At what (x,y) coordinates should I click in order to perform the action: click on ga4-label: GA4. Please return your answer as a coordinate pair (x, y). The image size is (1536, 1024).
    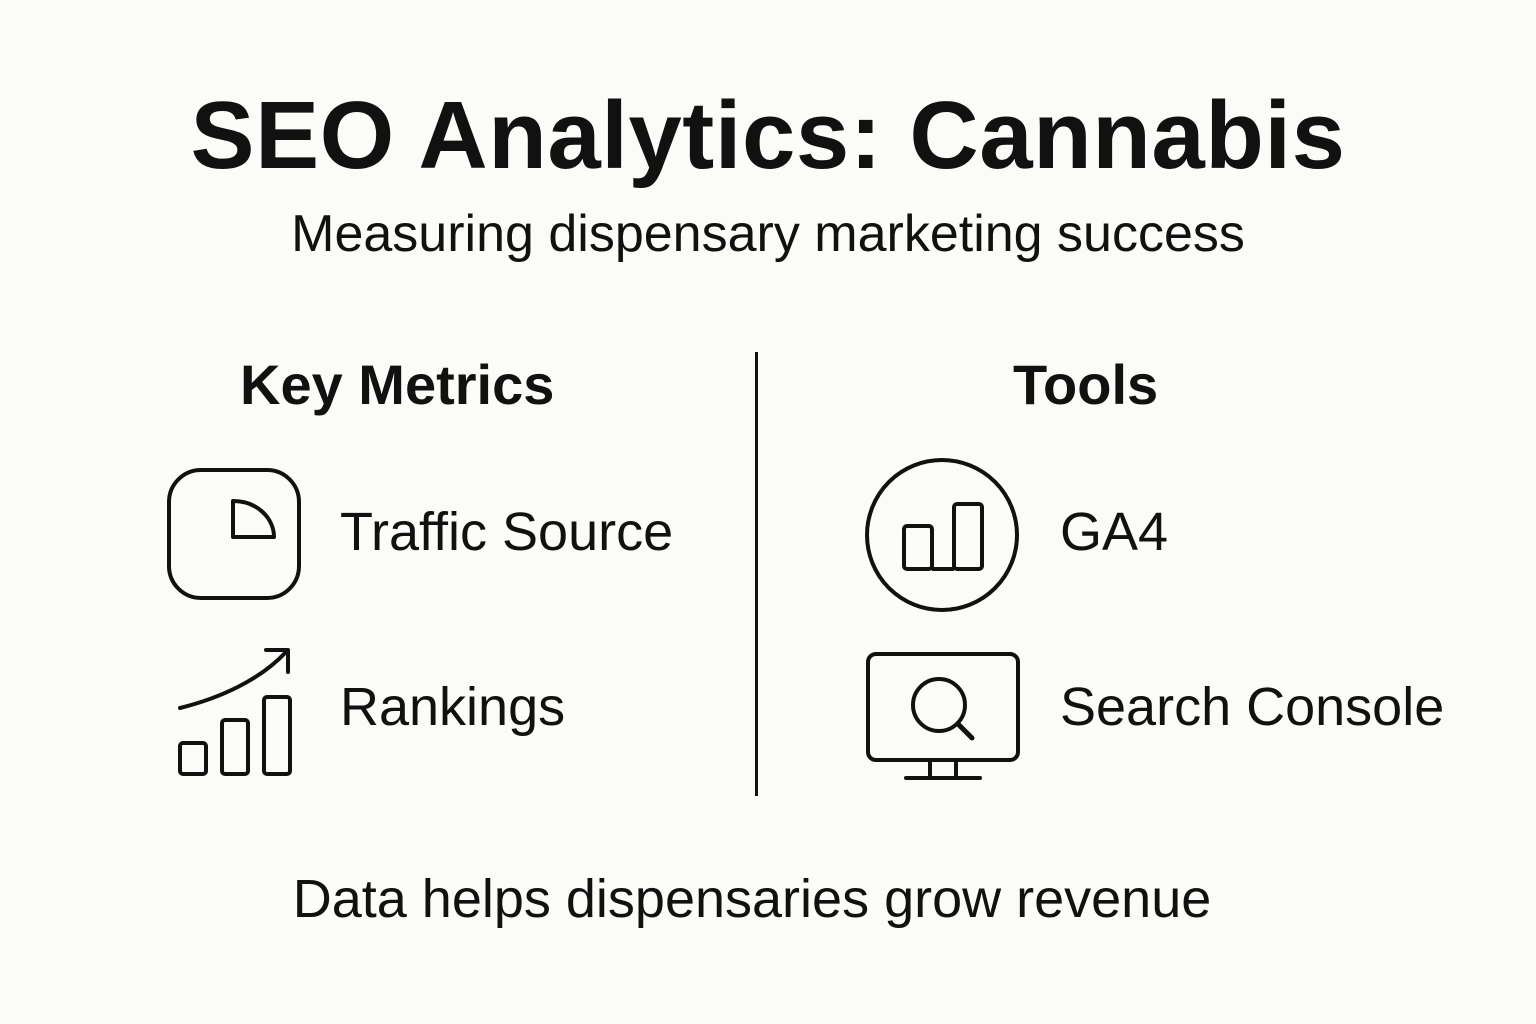
    Looking at the image, I should click on (1114, 532).